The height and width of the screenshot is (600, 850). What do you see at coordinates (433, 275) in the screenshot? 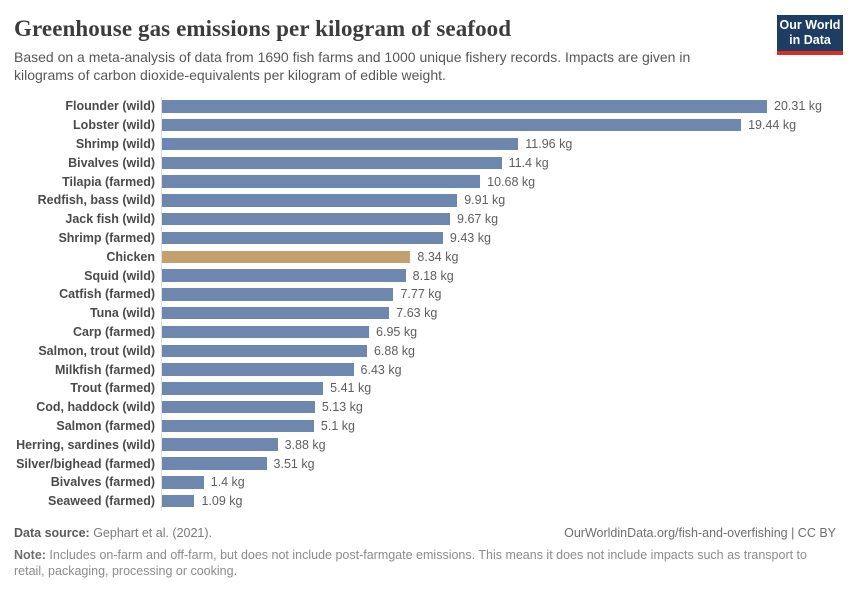
I see `value-label: 8.18 kg` at bounding box center [433, 275].